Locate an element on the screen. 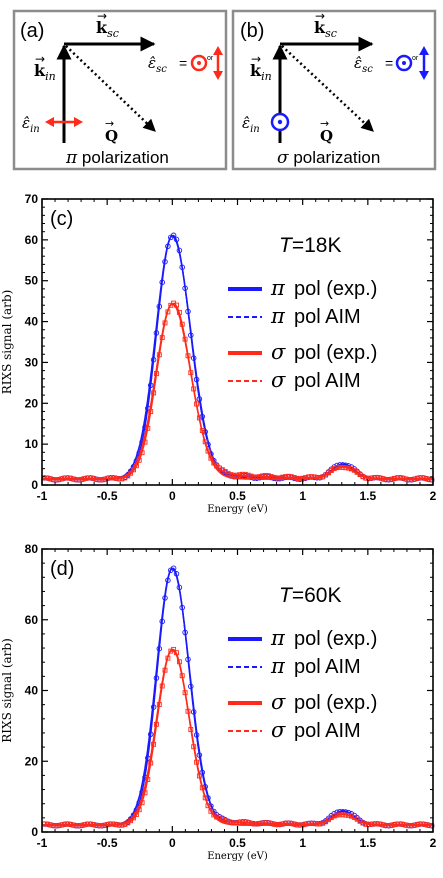  eps-in-label-b: ε̂in is located at coordinates (251, 124).